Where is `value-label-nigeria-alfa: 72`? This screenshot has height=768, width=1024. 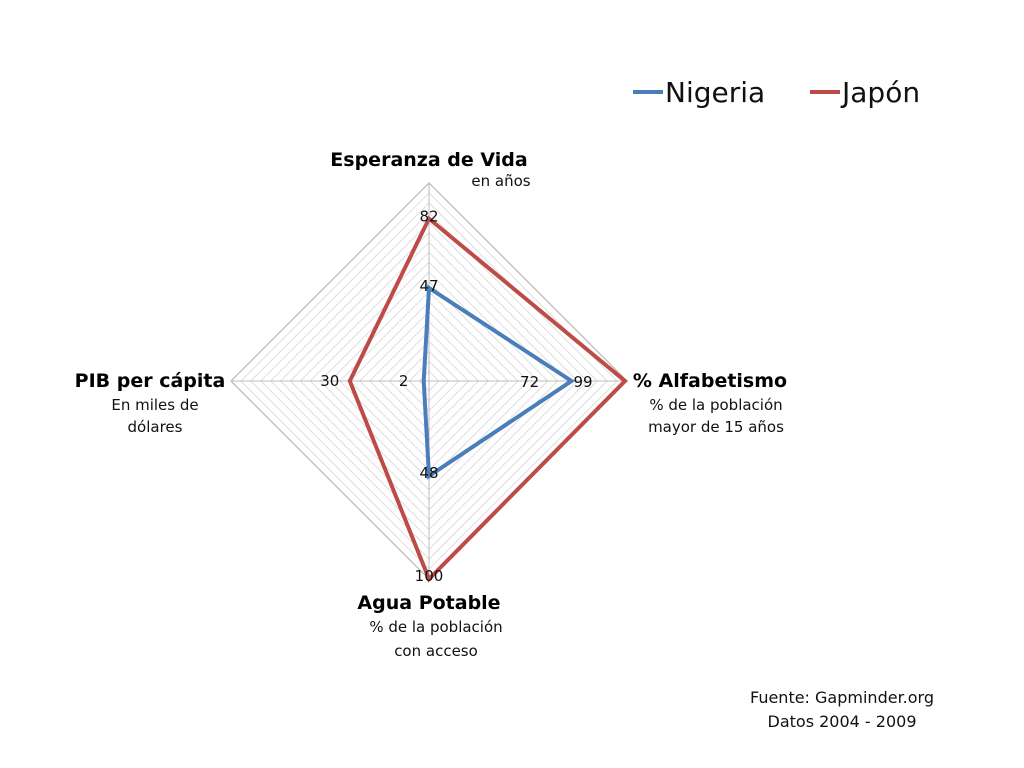 value-label-nigeria-alfa: 72 is located at coordinates (529, 382).